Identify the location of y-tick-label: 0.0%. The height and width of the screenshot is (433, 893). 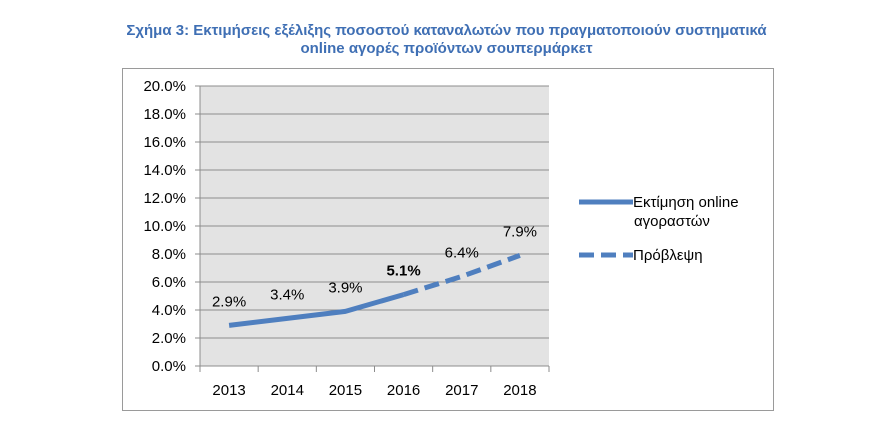
(169, 366).